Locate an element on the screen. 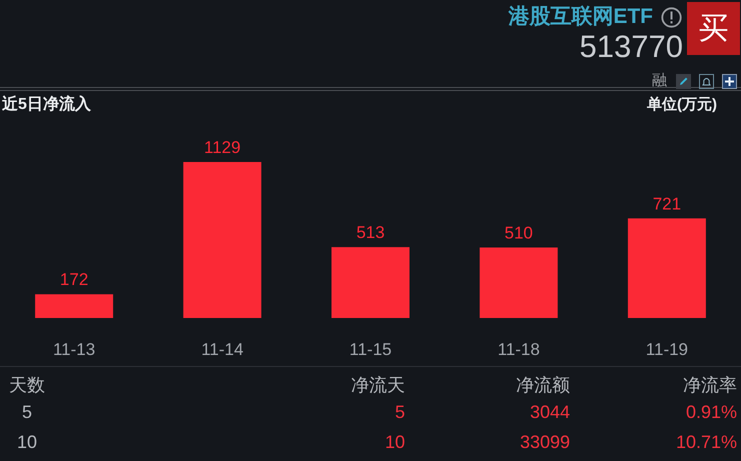  y-axis-title: 单位(万元) is located at coordinates (682, 104).